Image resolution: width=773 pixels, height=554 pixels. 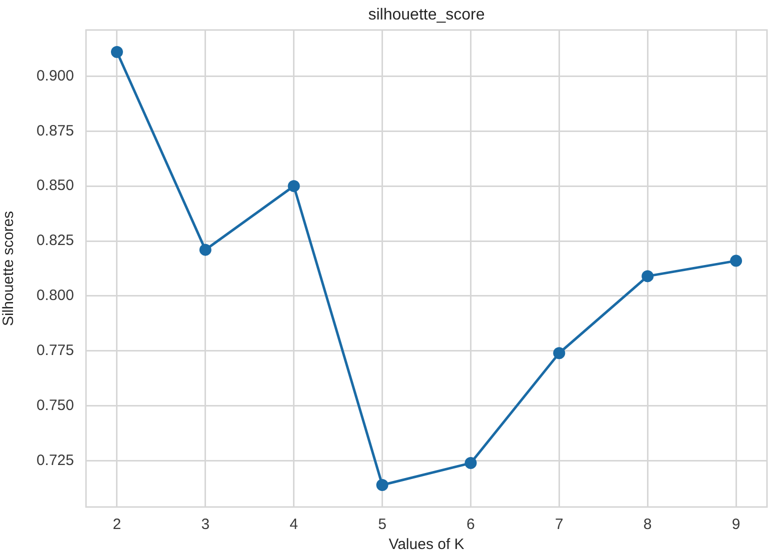 I want to click on x-tick-label: 2, so click(x=117, y=525).